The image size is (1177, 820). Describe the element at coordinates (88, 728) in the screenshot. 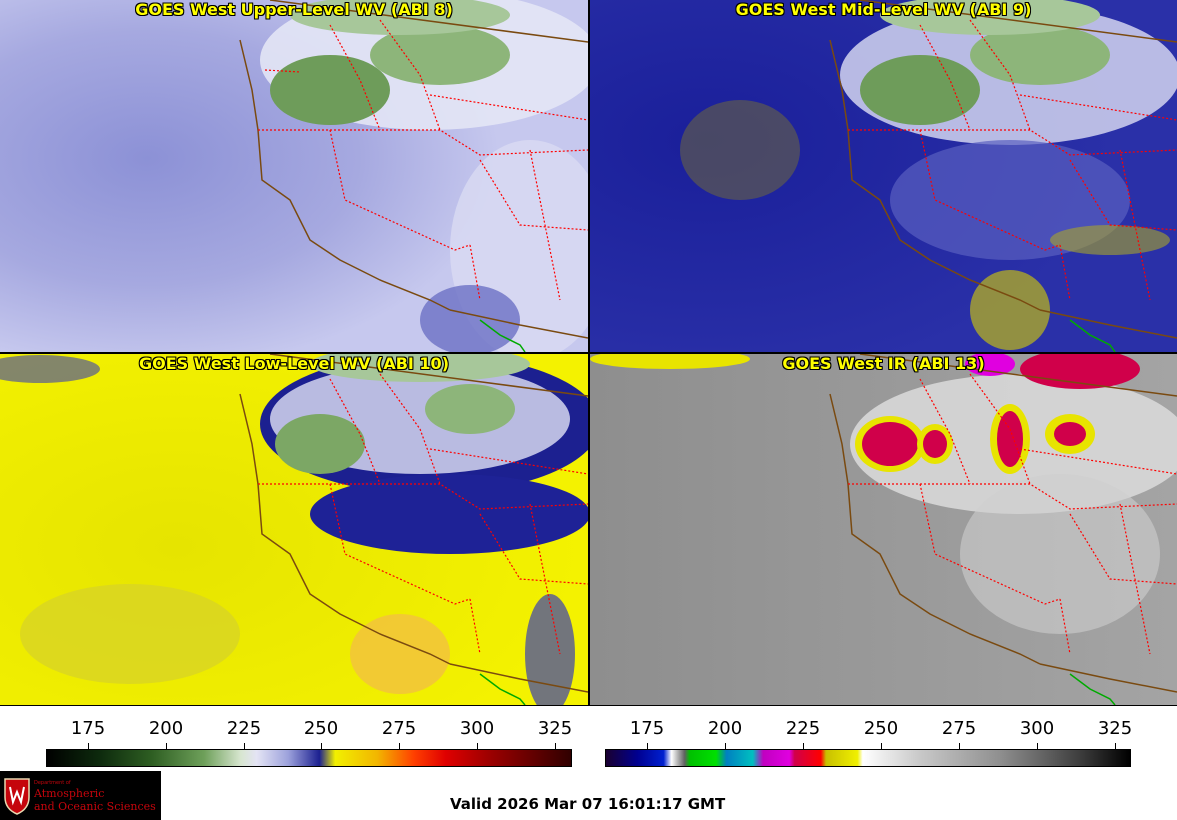

I see `wv-tick-label: 175` at that location.